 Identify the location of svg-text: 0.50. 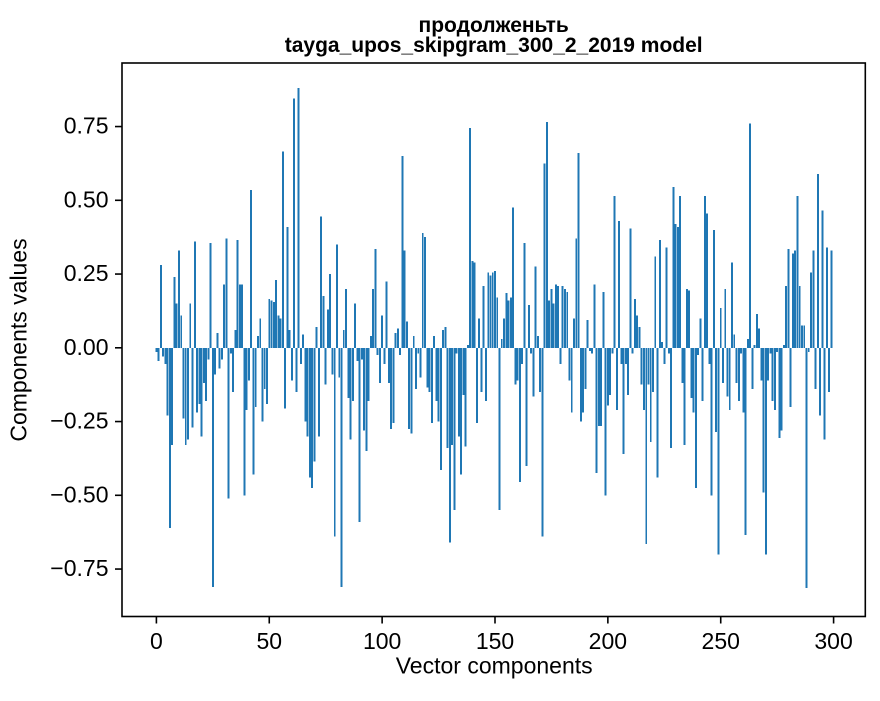
(86, 199).